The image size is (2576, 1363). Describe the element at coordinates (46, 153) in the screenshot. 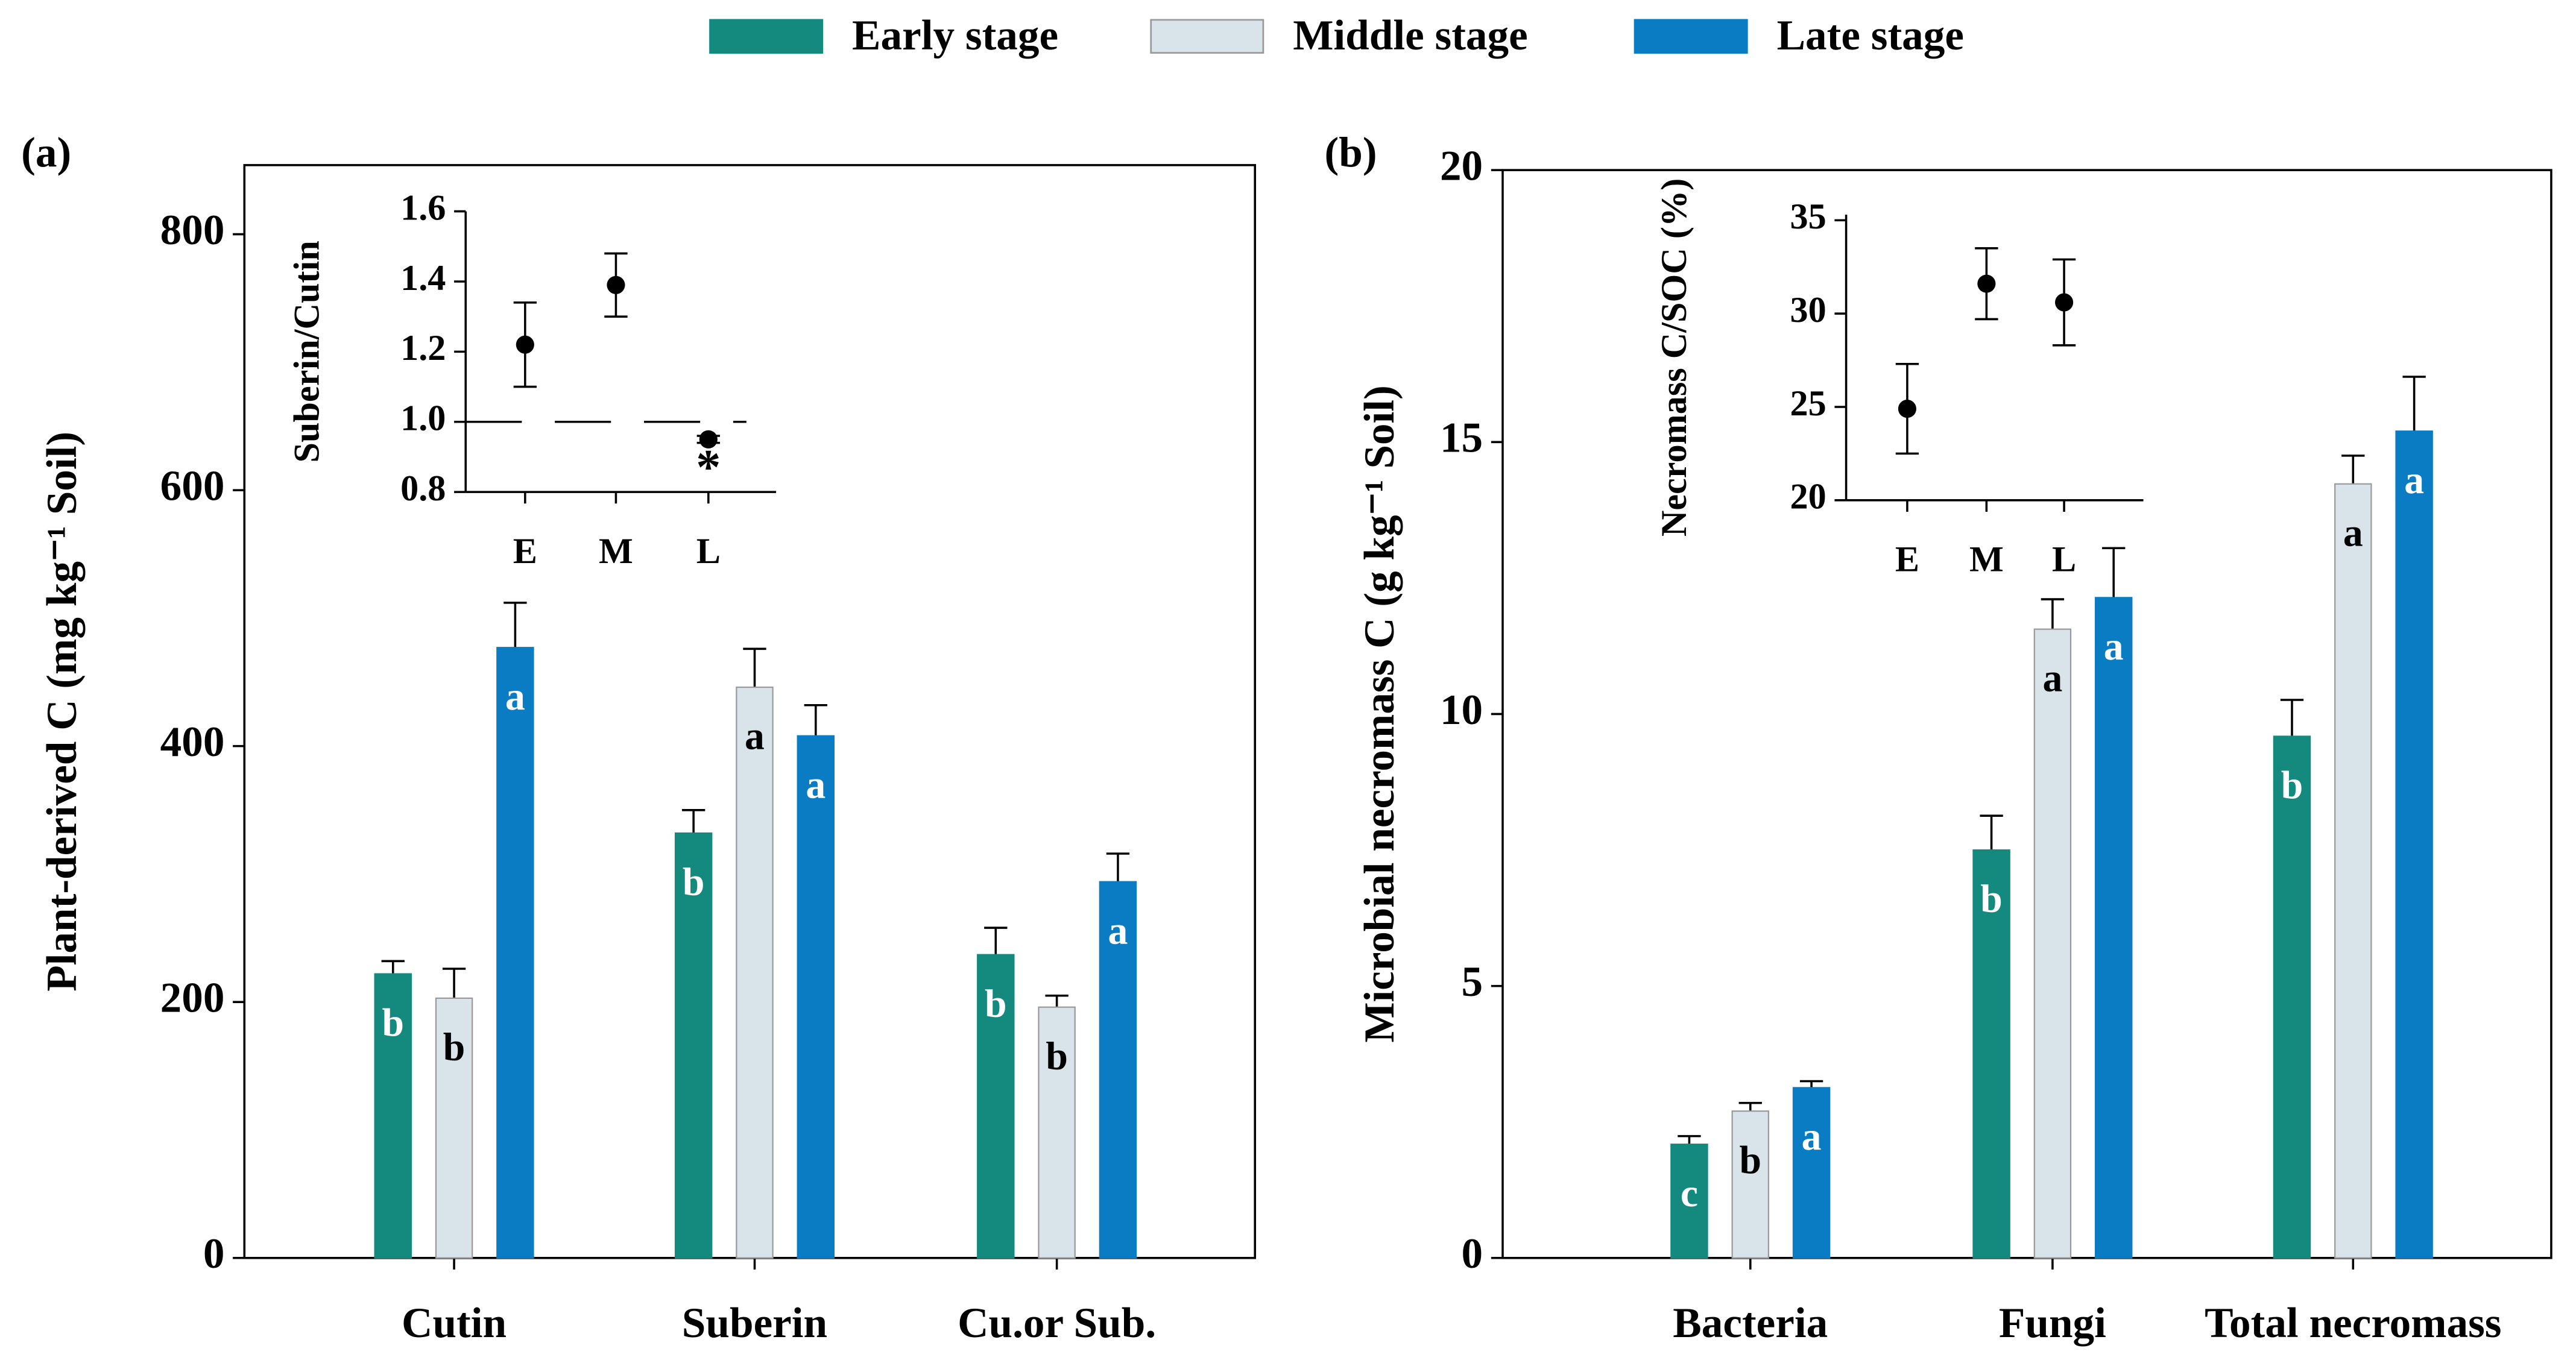

I see `panel-label: (a)` at that location.